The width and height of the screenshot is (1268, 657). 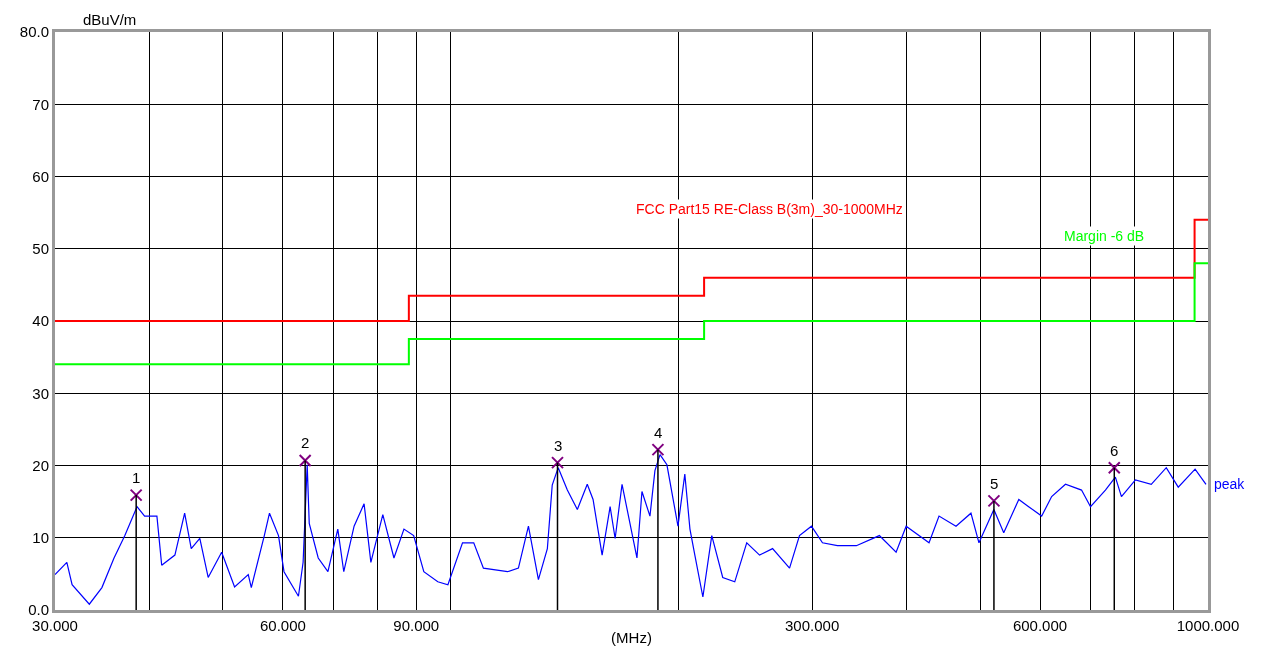 I want to click on y-axis-title: dBuV/m, so click(x=110, y=19).